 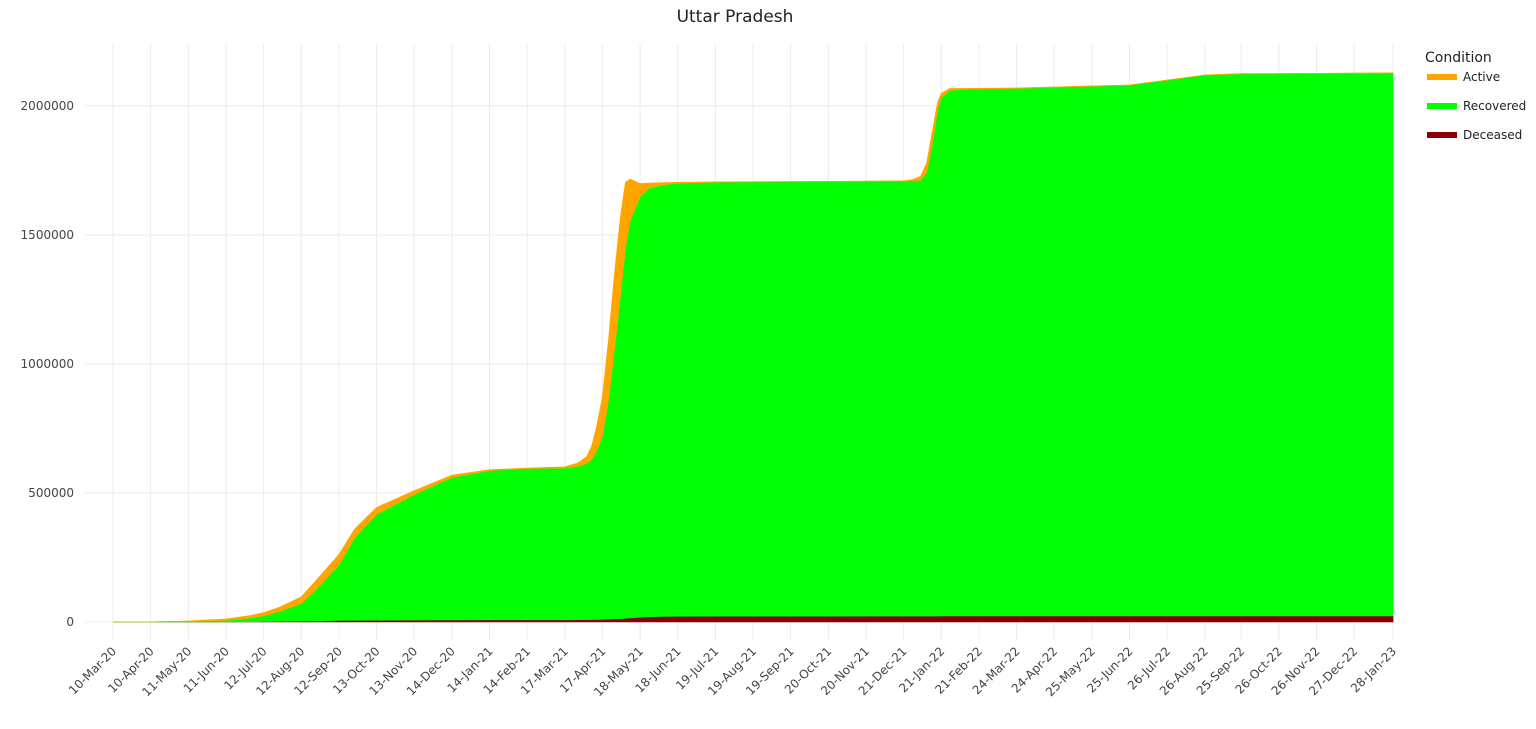 What do you see at coordinates (1475, 96) in the screenshot?
I see `legend: Condition Active Recovered Deceased` at bounding box center [1475, 96].